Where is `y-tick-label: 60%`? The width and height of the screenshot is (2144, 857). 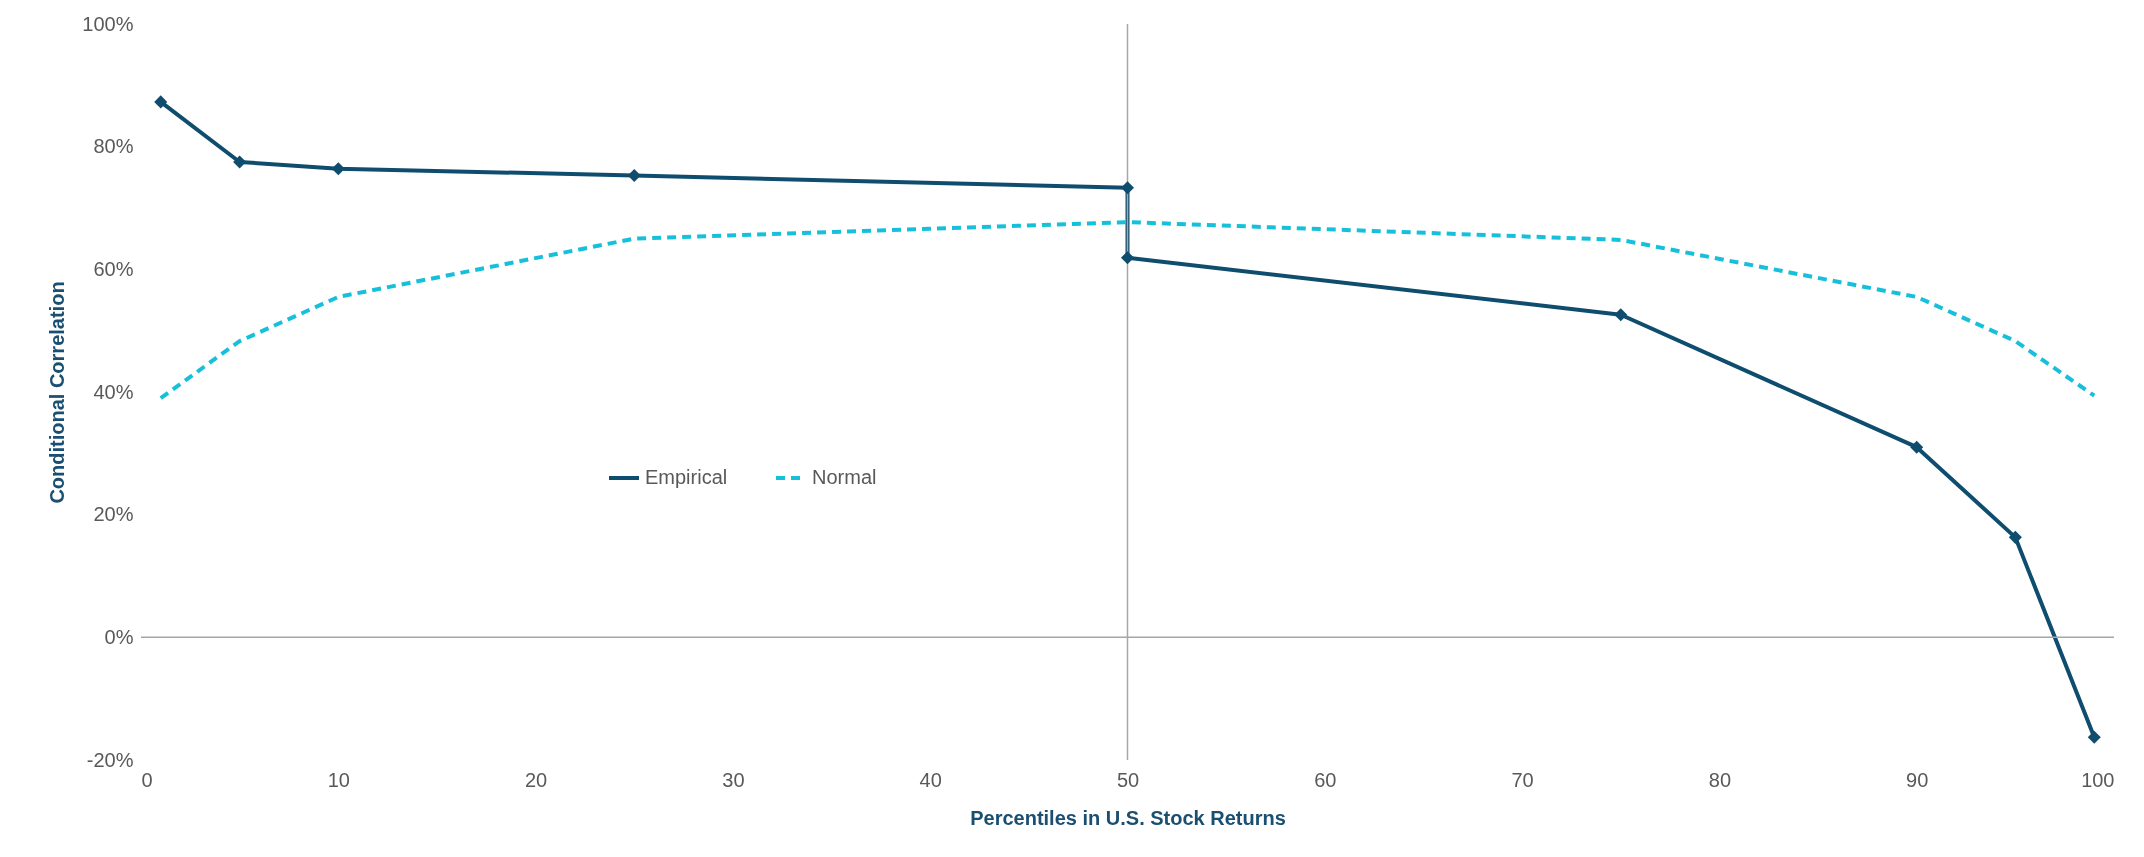 y-tick-label: 60% is located at coordinates (113, 268).